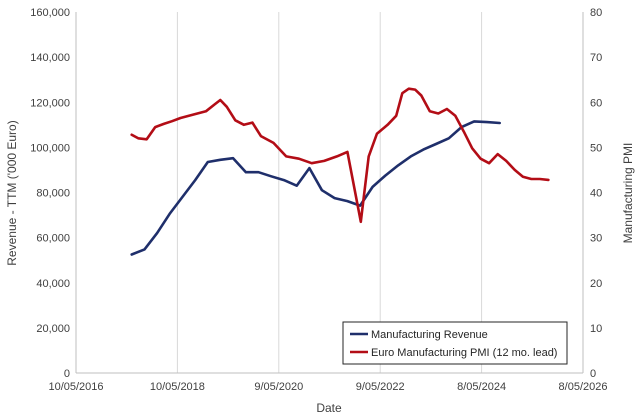 The width and height of the screenshot is (640, 418). What do you see at coordinates (596, 239) in the screenshot?
I see `y-right-tick-label: 30` at bounding box center [596, 239].